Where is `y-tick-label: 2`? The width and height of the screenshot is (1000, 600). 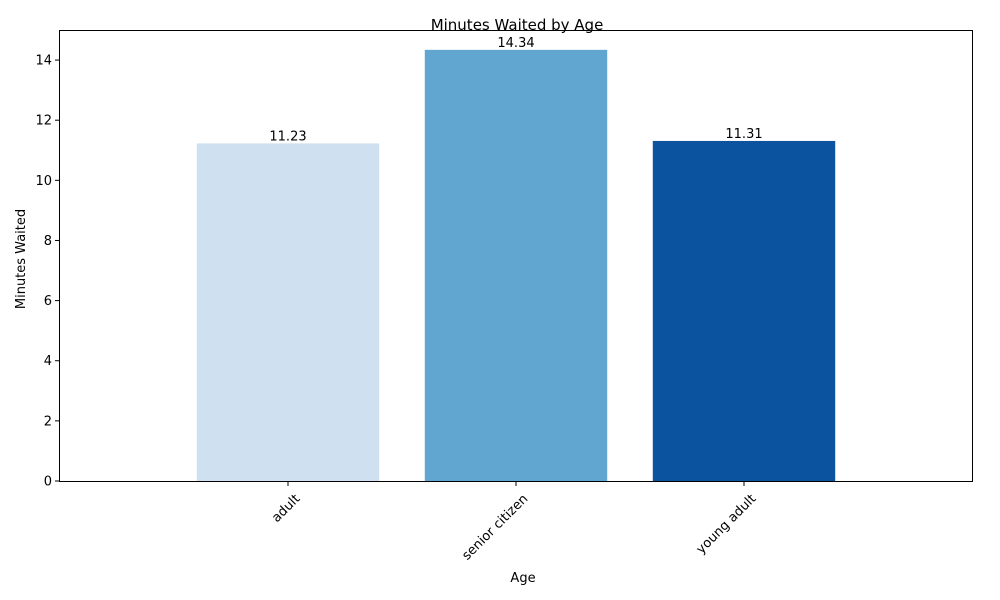 y-tick-label: 2 is located at coordinates (48, 421).